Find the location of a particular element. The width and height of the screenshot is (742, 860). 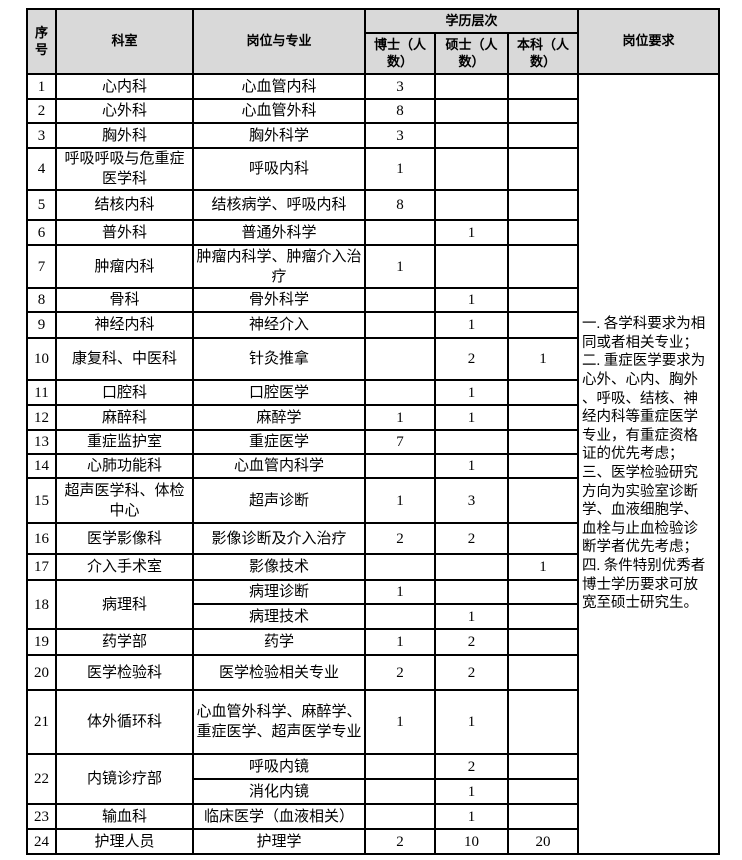

row-position: 护理学 is located at coordinates (279, 841).